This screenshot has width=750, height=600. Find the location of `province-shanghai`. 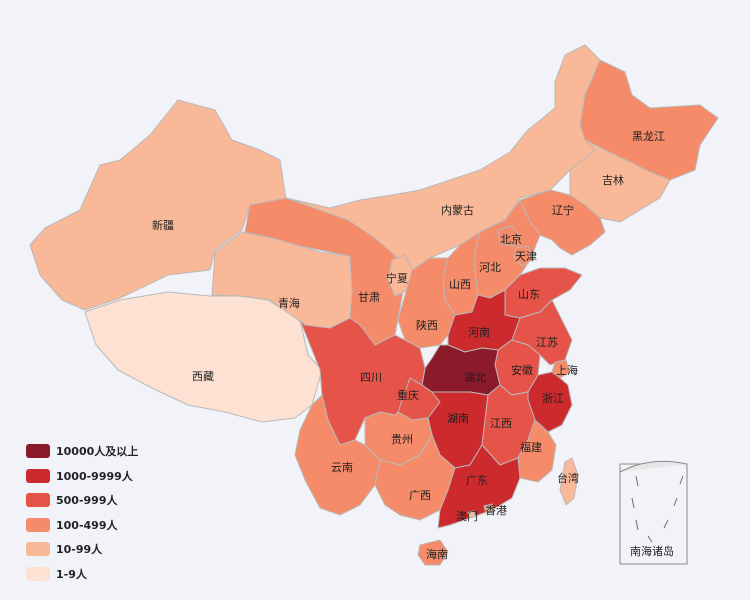

province-shanghai is located at coordinates (561, 369).